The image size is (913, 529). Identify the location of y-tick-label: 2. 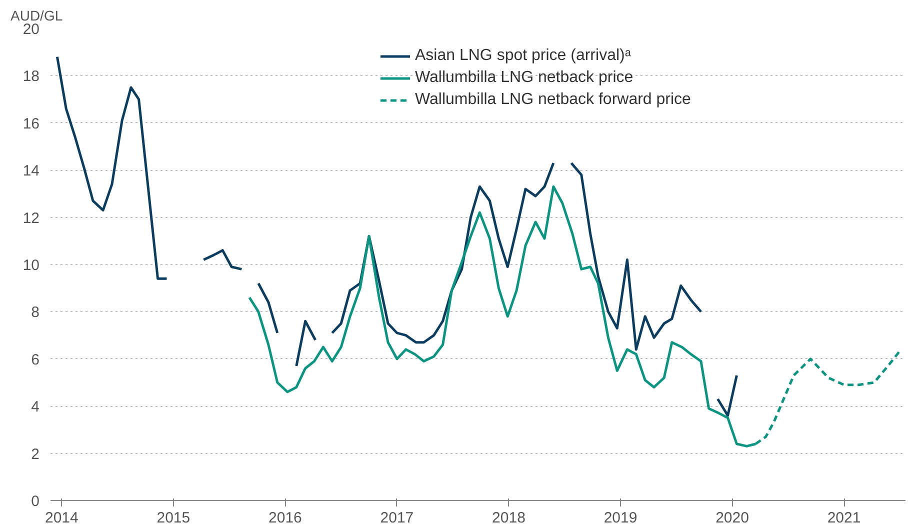
(35, 454).